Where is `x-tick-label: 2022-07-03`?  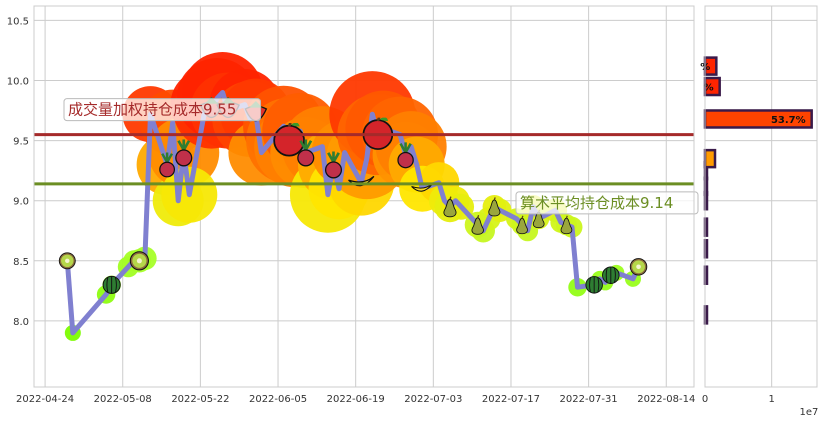 x-tick-label: 2022-07-03 is located at coordinates (433, 399).